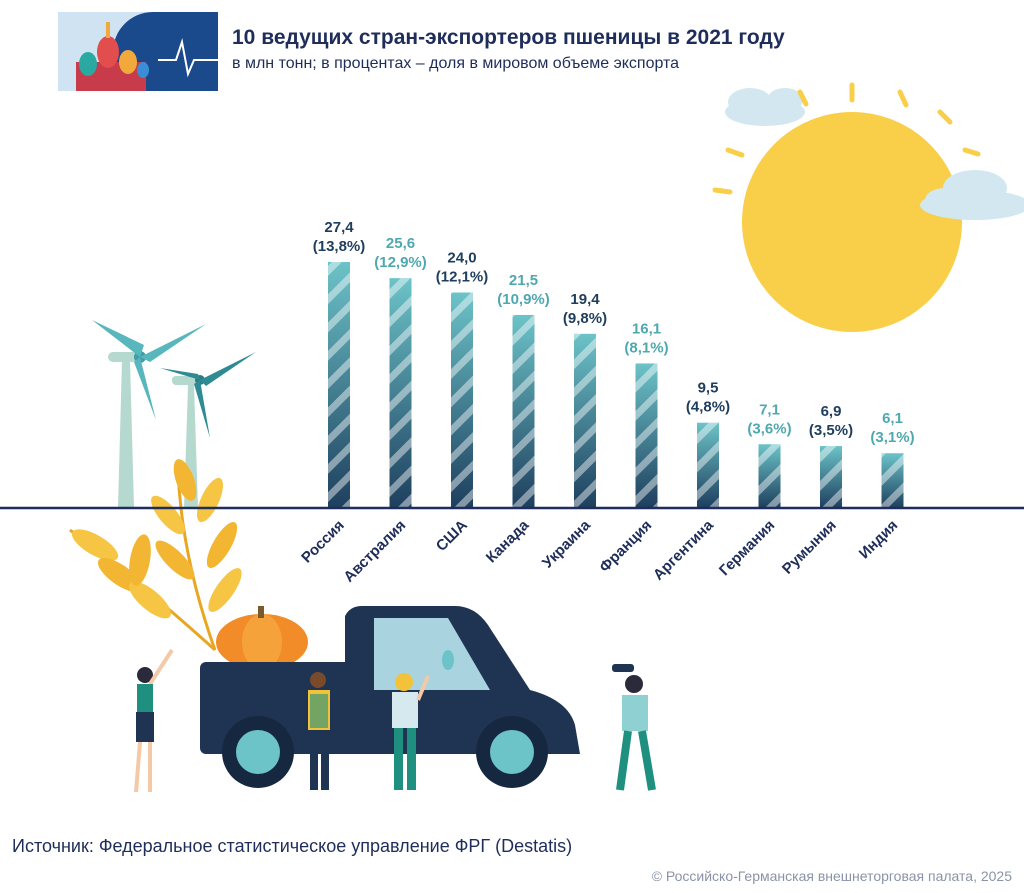  What do you see at coordinates (809, 547) in the screenshot?
I see `category-label: Румыния` at bounding box center [809, 547].